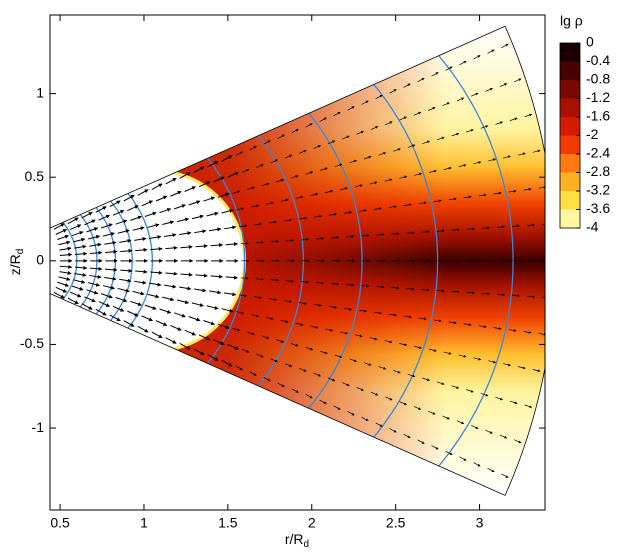 The width and height of the screenshot is (623, 559). Describe the element at coordinates (598, 153) in the screenshot. I see `colorbar-tick-label: -2.4` at that location.